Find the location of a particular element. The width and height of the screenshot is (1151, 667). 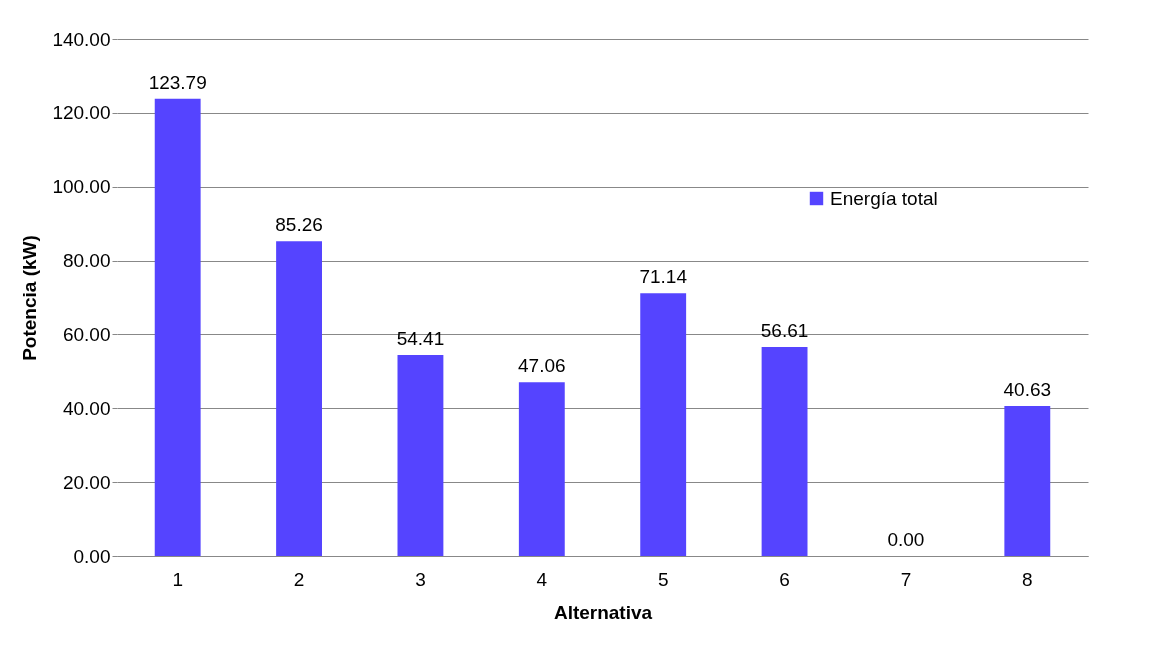

y-tick-label: 40.00 is located at coordinates (86, 408).